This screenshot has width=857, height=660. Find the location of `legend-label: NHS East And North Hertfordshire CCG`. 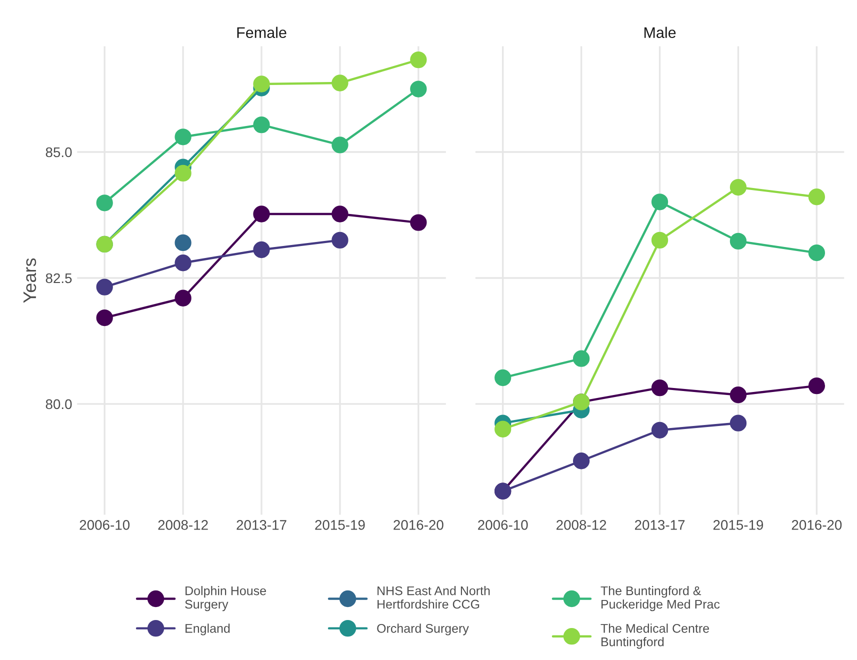

legend-label: NHS East And North Hertfordshire CCG is located at coordinates (434, 597).